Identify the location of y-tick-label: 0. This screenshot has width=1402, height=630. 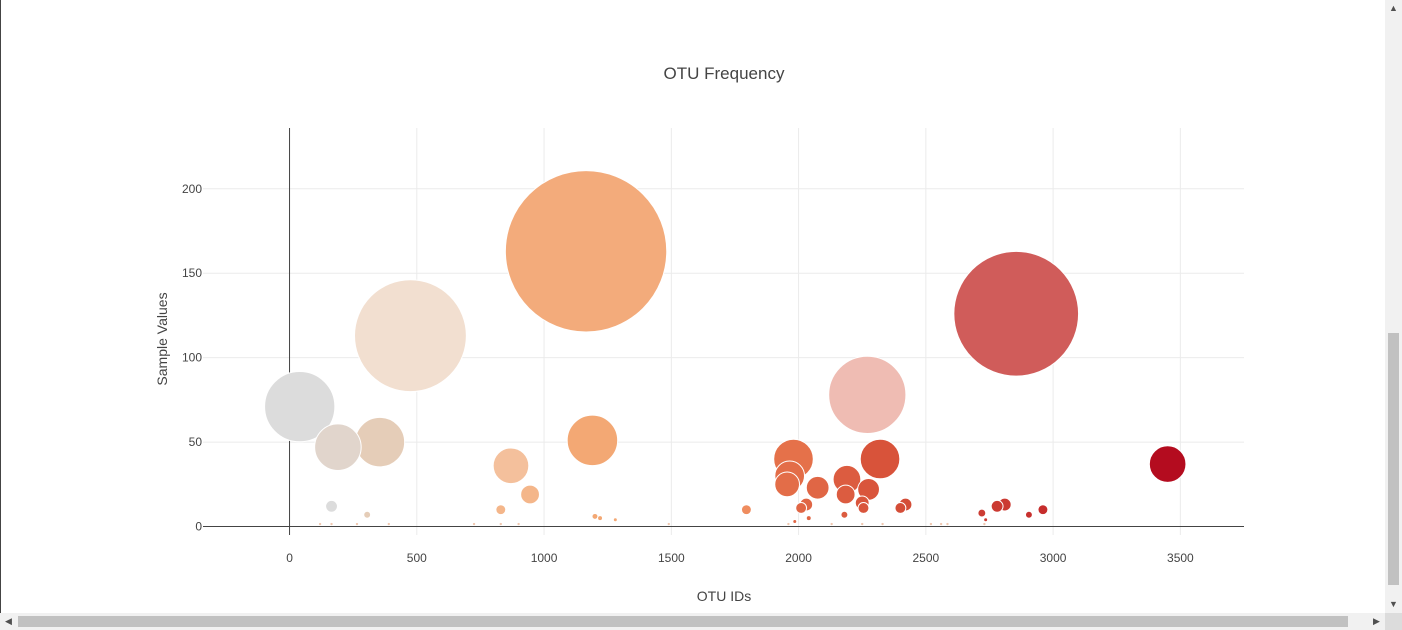
(198, 527).